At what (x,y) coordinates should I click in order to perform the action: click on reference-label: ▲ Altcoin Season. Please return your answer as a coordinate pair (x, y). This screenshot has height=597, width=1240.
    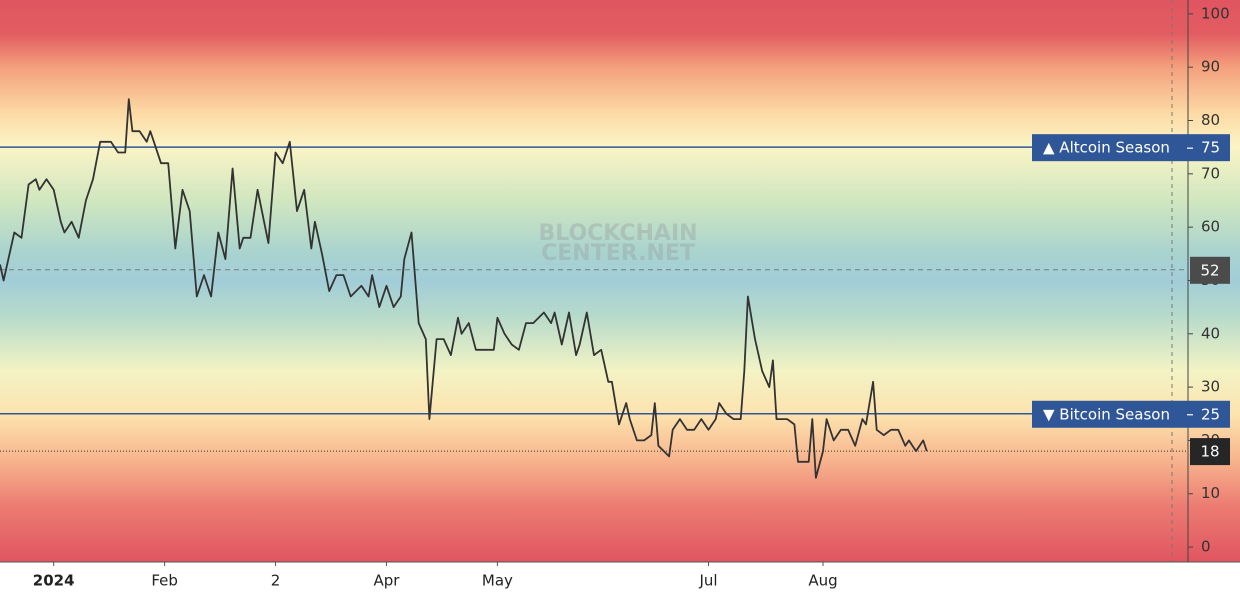
    Looking at the image, I should click on (1106, 148).